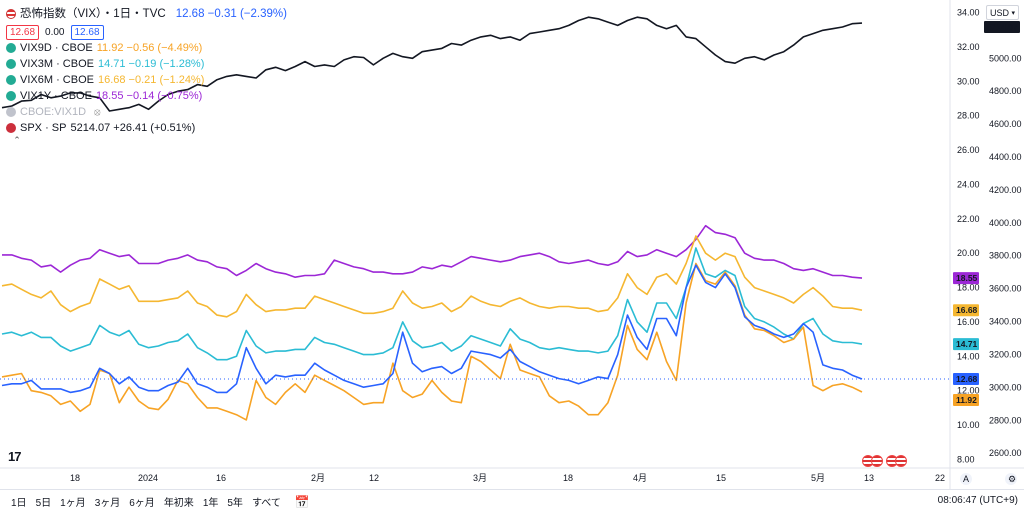  I want to click on x-axis-tick: 16, so click(221, 478).